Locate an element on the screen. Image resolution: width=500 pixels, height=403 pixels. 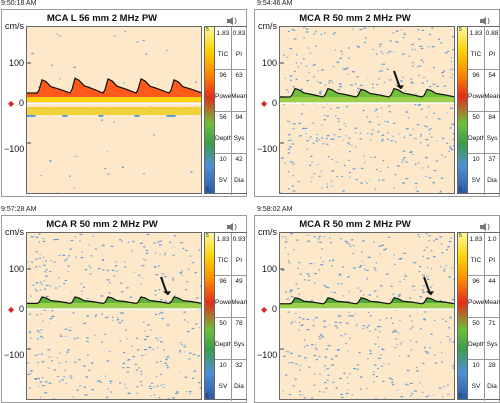
readout-cell: 50 is located at coordinates (223, 323).